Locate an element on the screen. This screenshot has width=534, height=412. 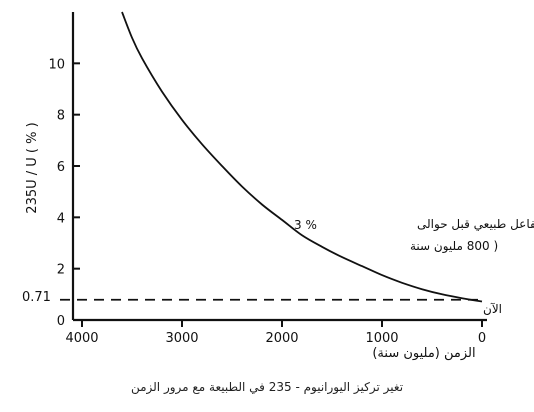
x-tick-label: 1000 is located at coordinates (381, 338).